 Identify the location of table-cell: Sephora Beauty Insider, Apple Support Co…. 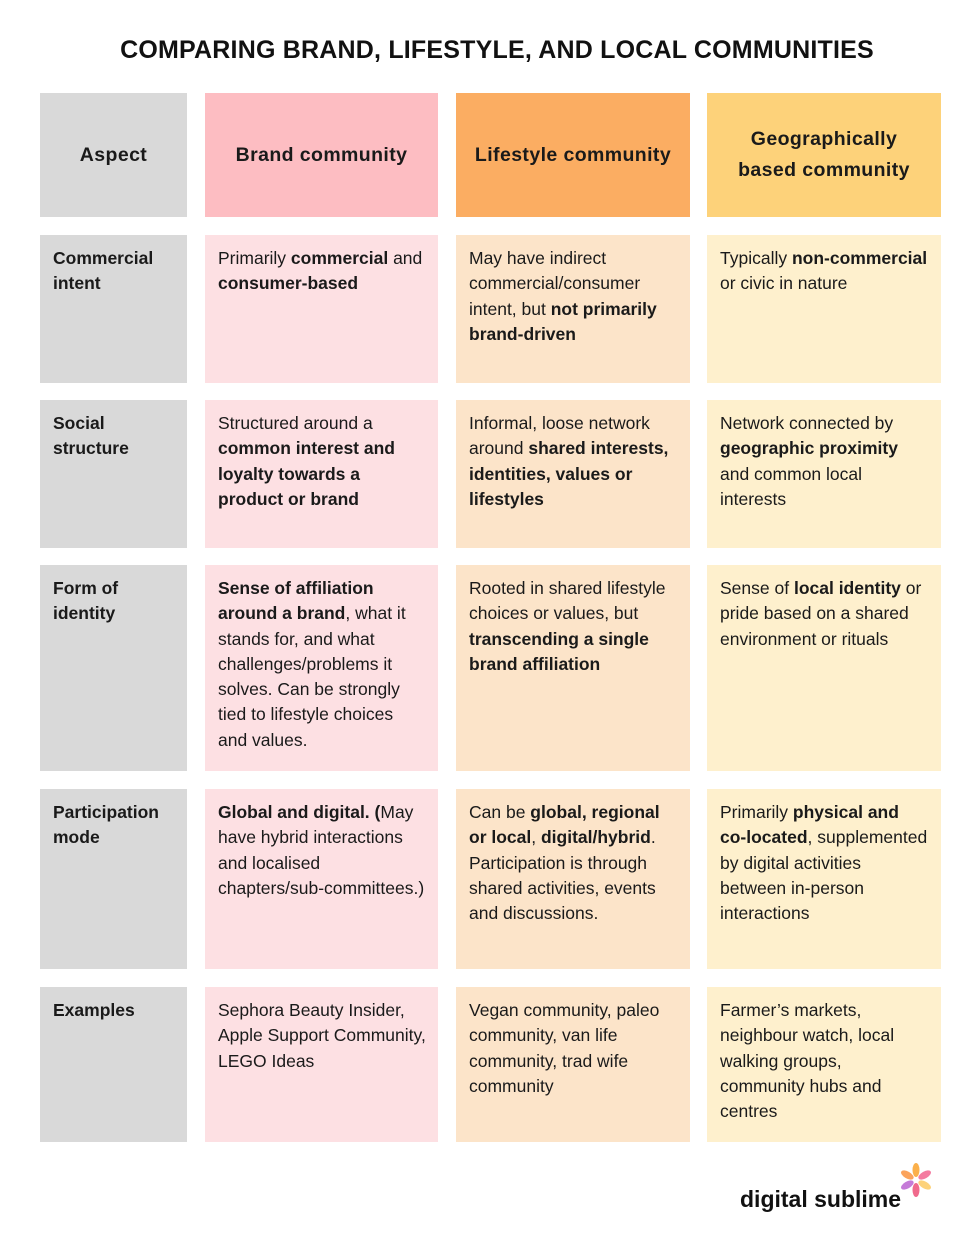
(321, 1064).